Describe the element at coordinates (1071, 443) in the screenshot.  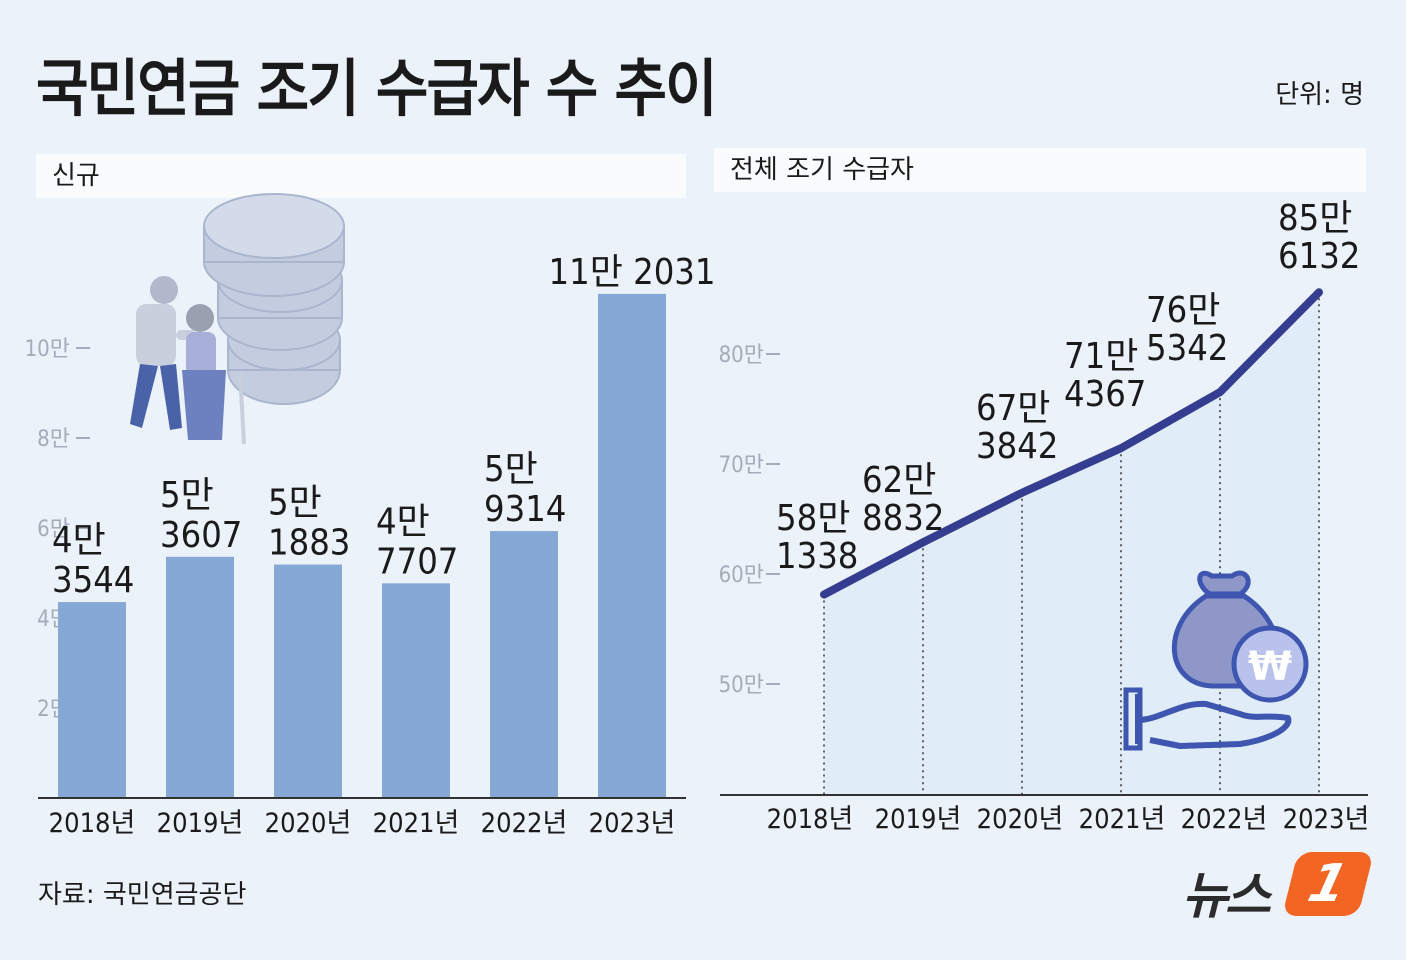
I see `series-line` at that location.